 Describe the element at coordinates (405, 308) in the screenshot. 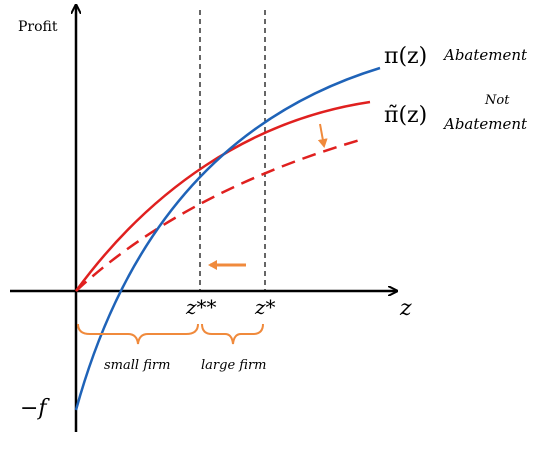

I see `x-axis-label: z` at that location.